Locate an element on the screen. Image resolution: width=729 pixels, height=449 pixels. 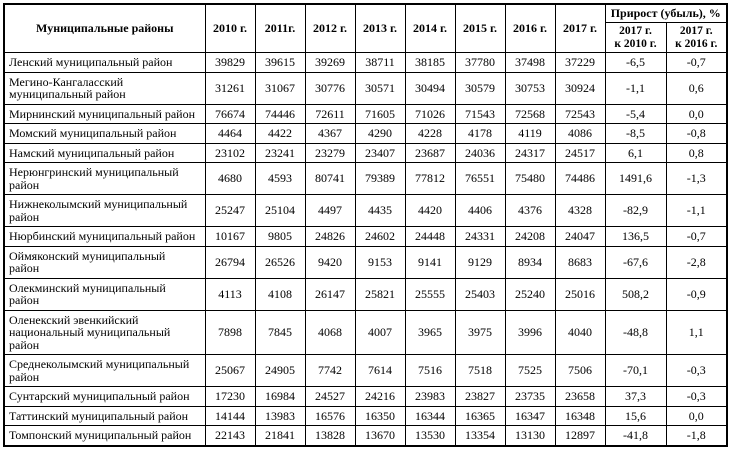
year-value-cell: 16347 is located at coordinates (530, 415).